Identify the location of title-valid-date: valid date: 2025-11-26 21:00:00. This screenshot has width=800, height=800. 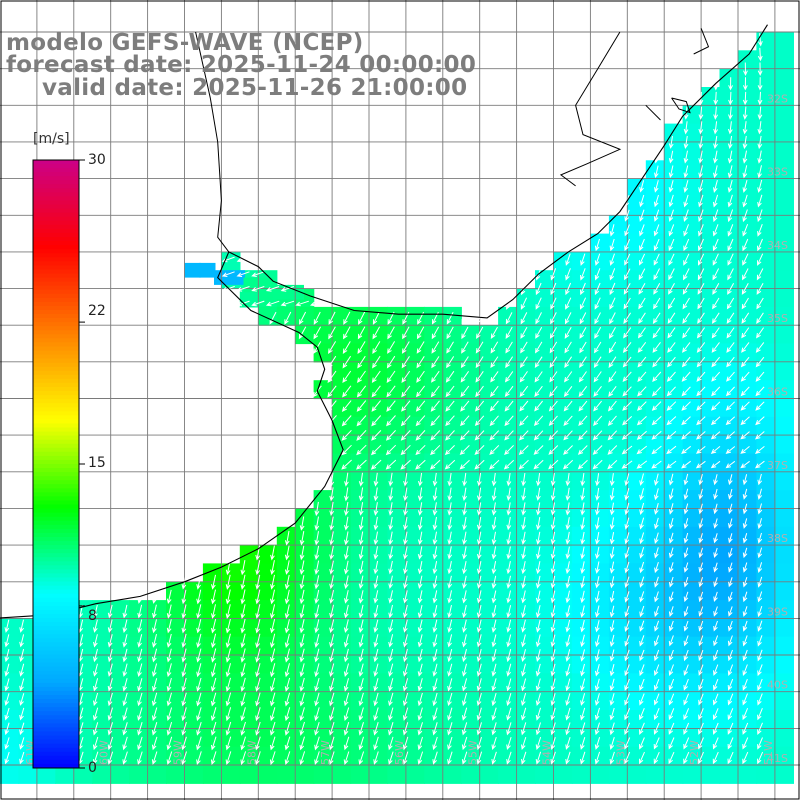
(255, 88).